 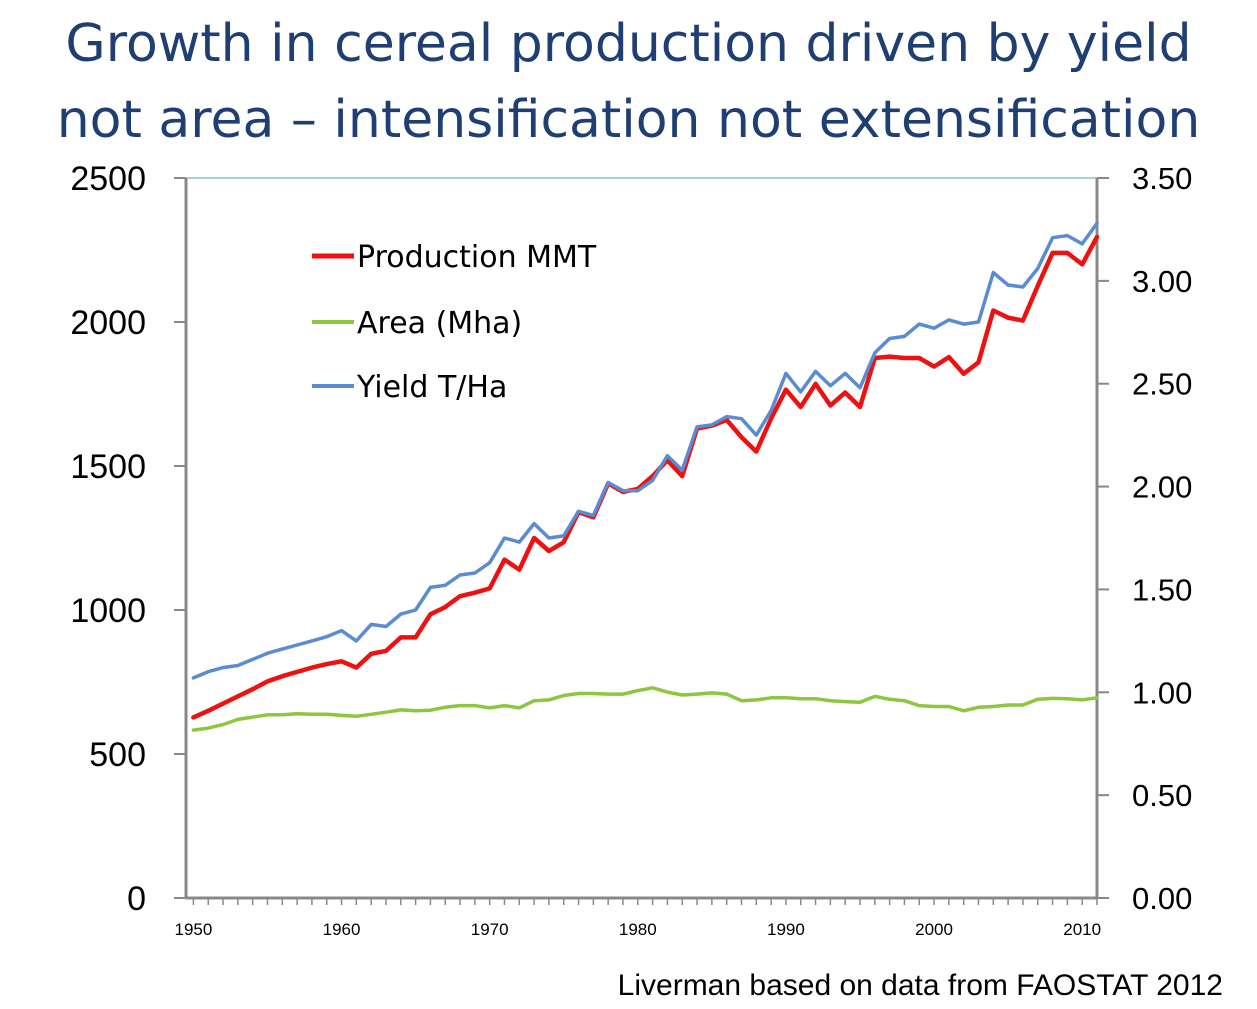 What do you see at coordinates (108, 323) in the screenshot?
I see `y-tick-label: 2000` at bounding box center [108, 323].